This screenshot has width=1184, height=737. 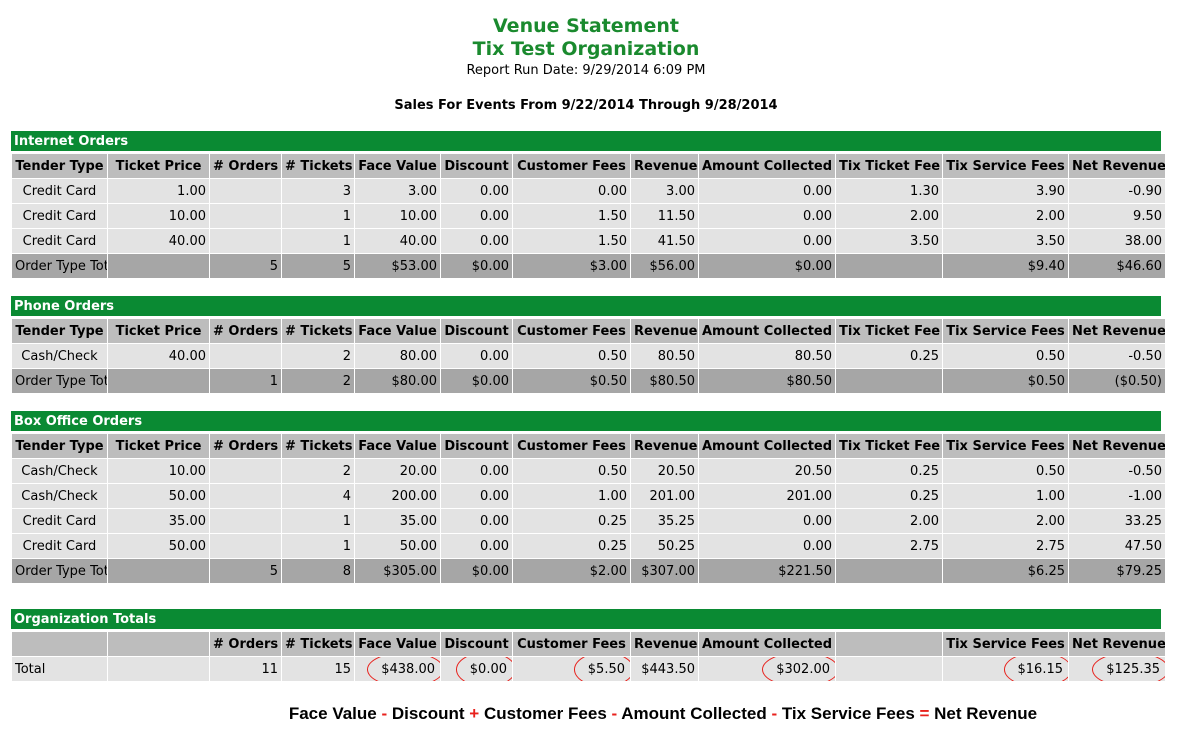 I want to click on total-customer-fees: $3.00, so click(x=571, y=266).